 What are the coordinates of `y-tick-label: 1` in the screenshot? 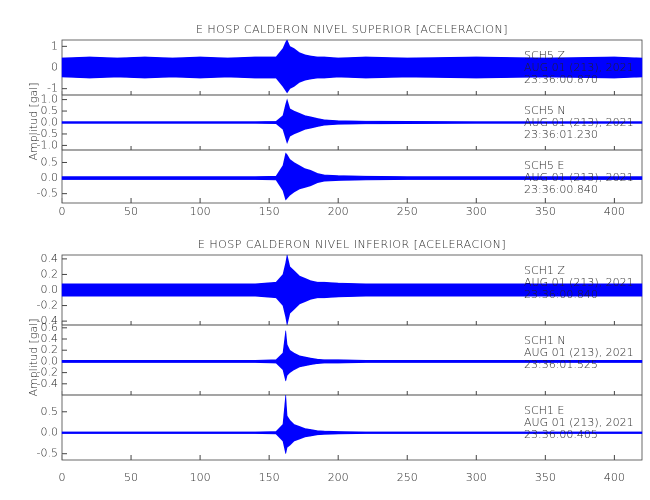 It's located at (54, 45).